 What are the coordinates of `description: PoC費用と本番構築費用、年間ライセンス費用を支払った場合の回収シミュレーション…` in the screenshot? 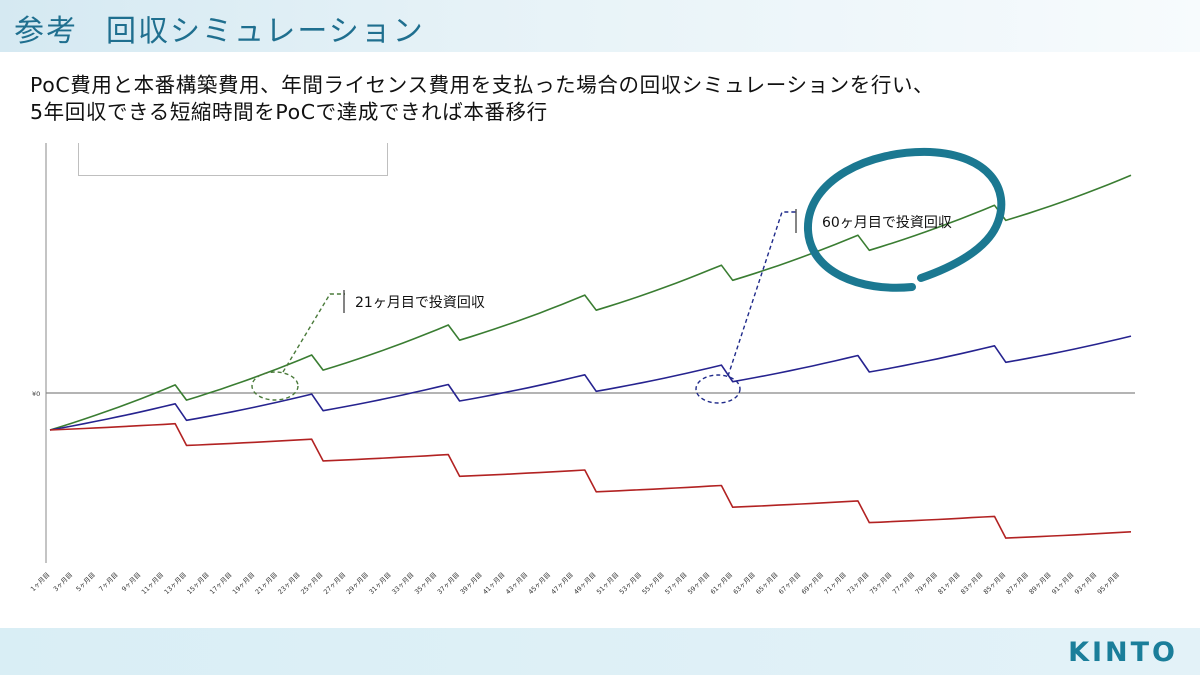 It's located at (482, 99).